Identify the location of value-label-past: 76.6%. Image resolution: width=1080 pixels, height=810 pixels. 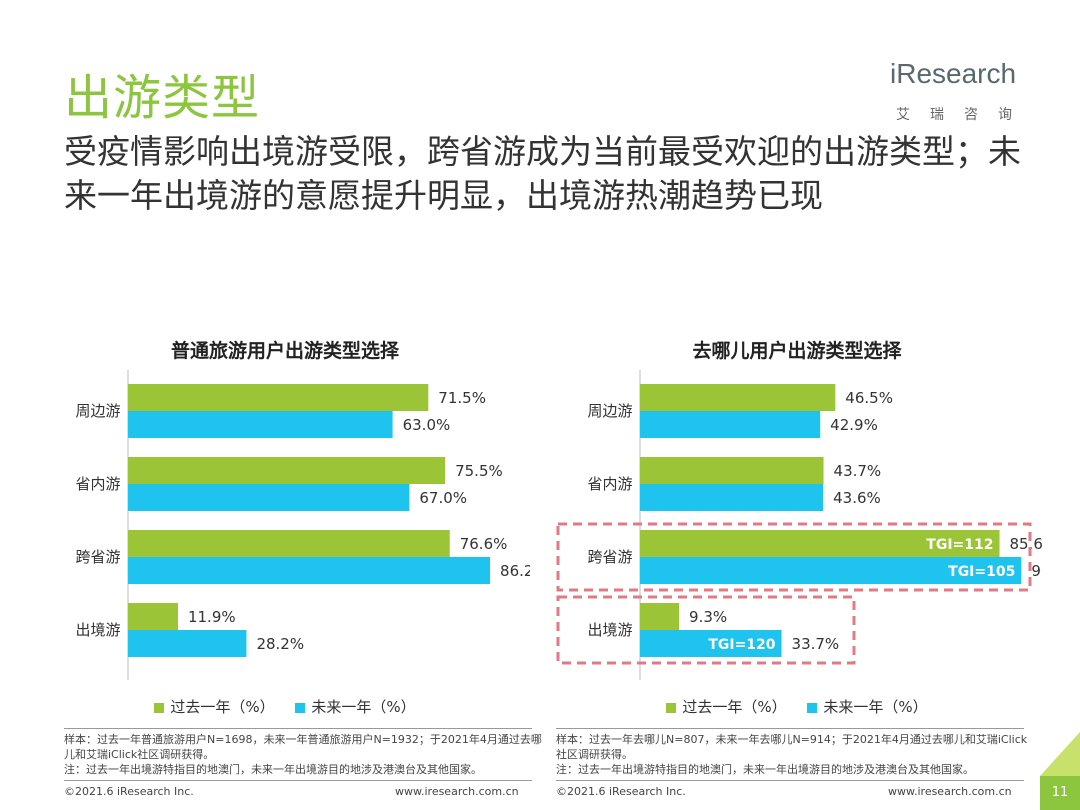
(484, 544).